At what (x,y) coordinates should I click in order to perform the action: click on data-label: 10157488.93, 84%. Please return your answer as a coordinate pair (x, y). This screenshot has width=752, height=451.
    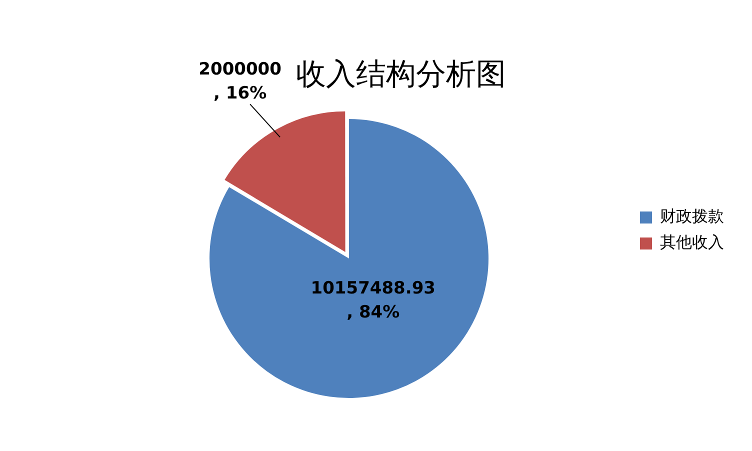
    Looking at the image, I should click on (373, 300).